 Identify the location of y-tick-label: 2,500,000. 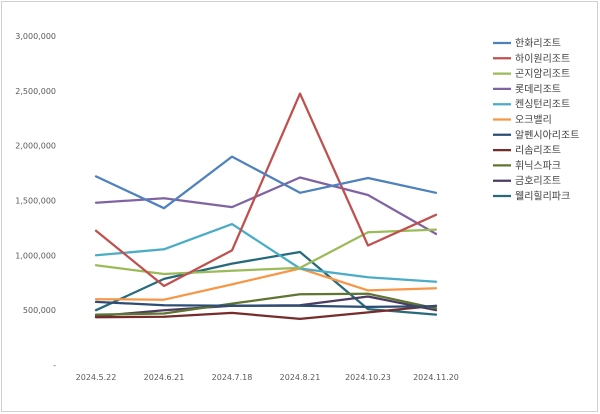
(35, 91).